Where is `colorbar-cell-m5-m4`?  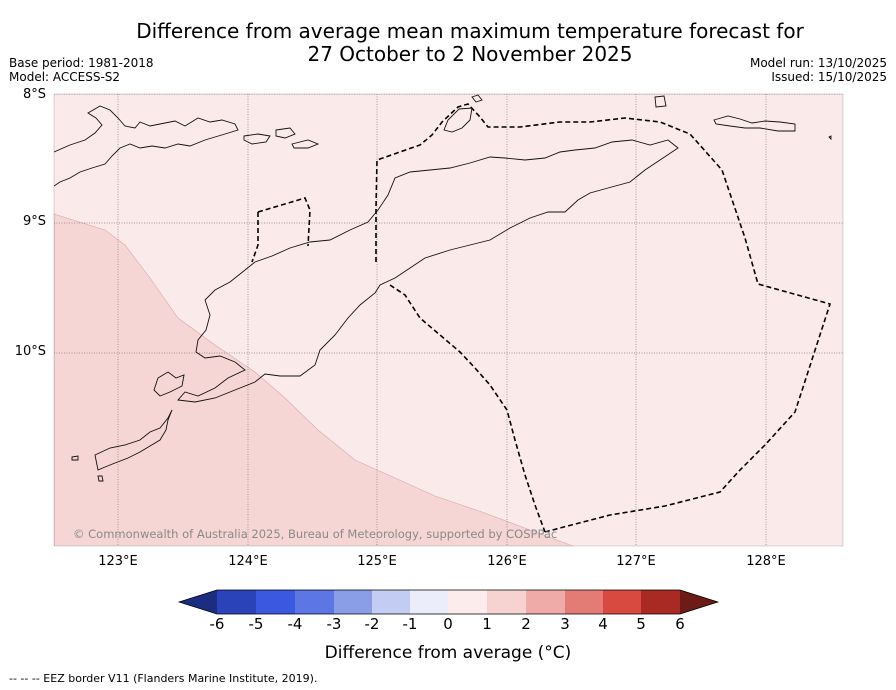 colorbar-cell-m5-m4 is located at coordinates (275, 602).